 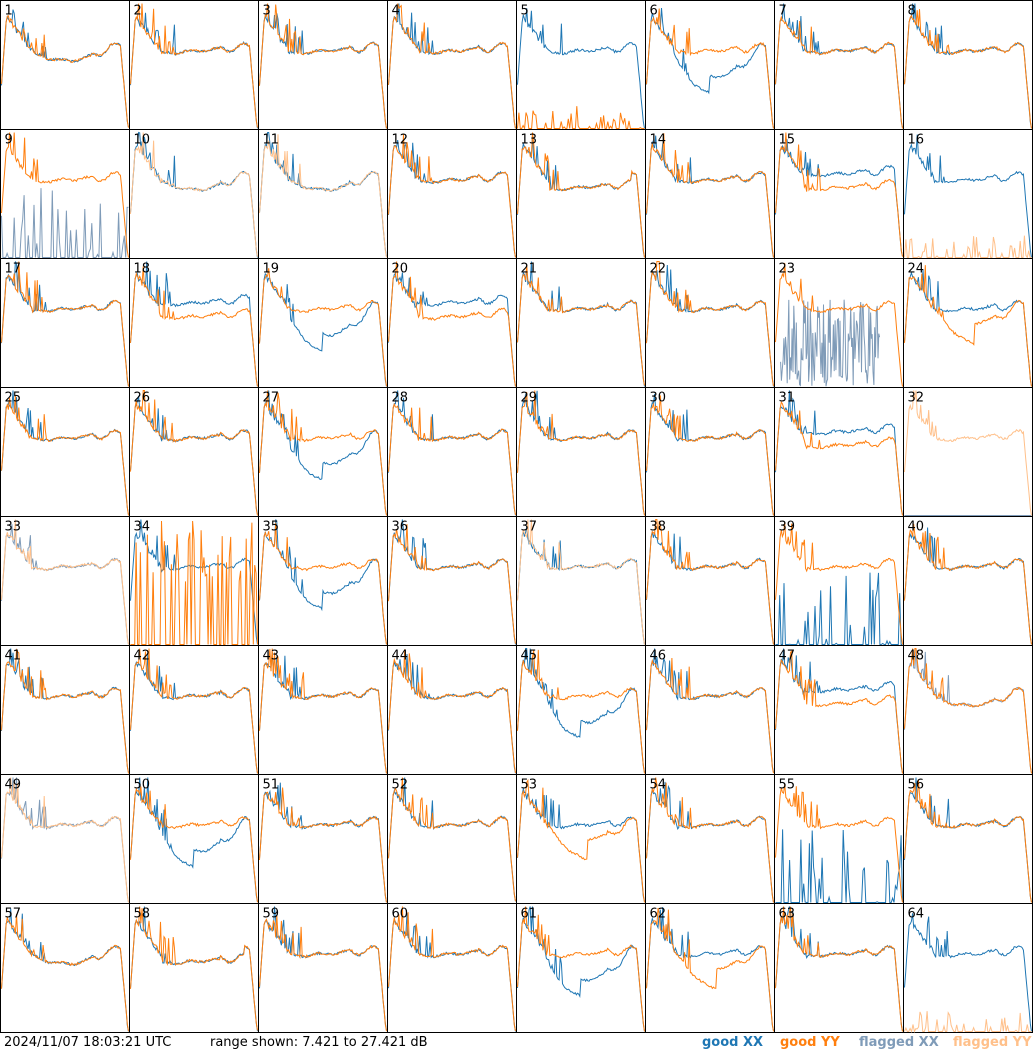 What do you see at coordinates (916, 140) in the screenshot?
I see `panel-label: 16` at bounding box center [916, 140].